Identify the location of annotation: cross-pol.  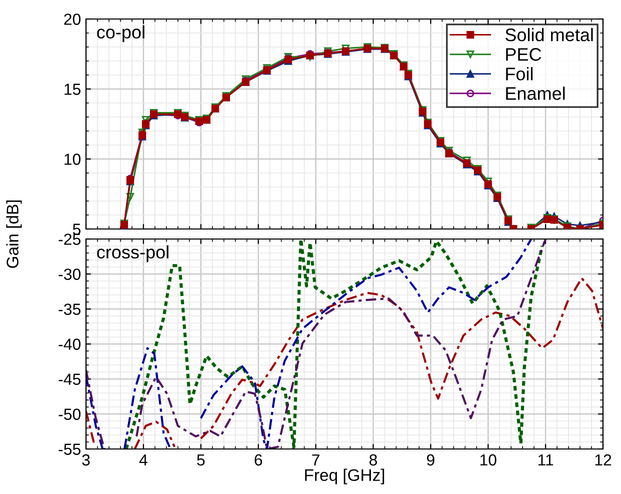
(132, 253).